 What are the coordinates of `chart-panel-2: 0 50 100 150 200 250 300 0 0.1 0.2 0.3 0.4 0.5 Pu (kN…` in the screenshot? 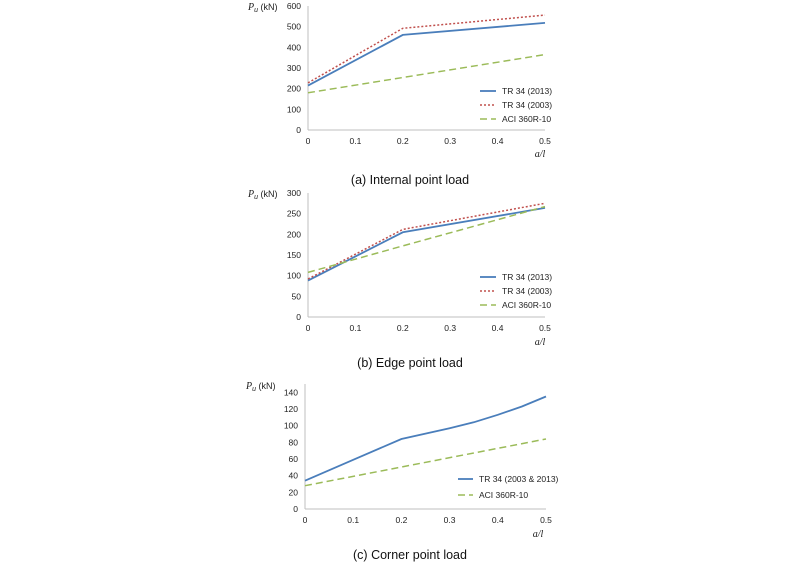 It's located at (399, 279).